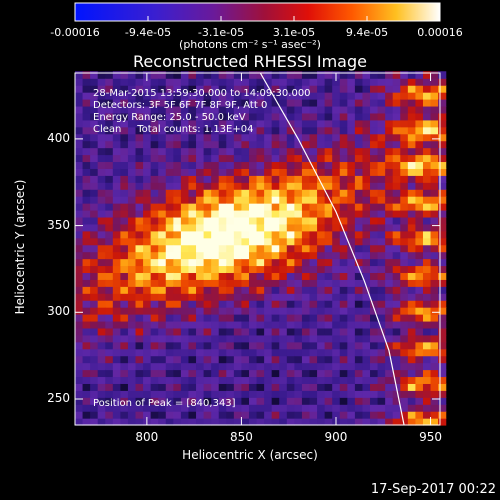  Describe the element at coordinates (147, 437) in the screenshot. I see `x-tick-label: 800` at that location.